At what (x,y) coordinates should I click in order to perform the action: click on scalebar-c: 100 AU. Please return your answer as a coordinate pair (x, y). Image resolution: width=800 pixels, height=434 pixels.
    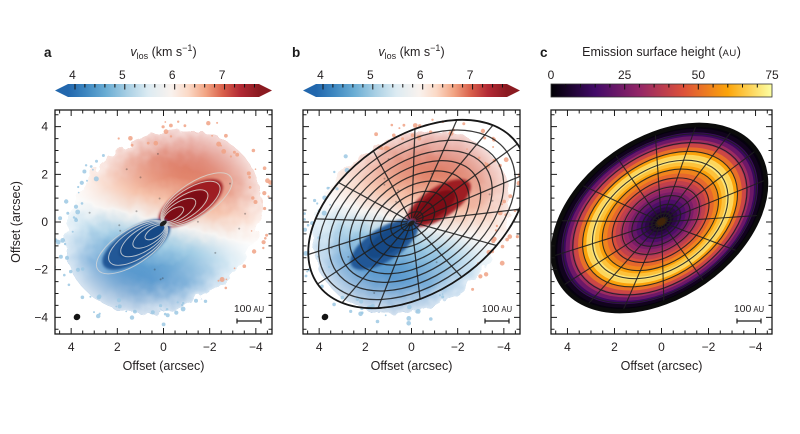
    Looking at the image, I should click on (749, 313).